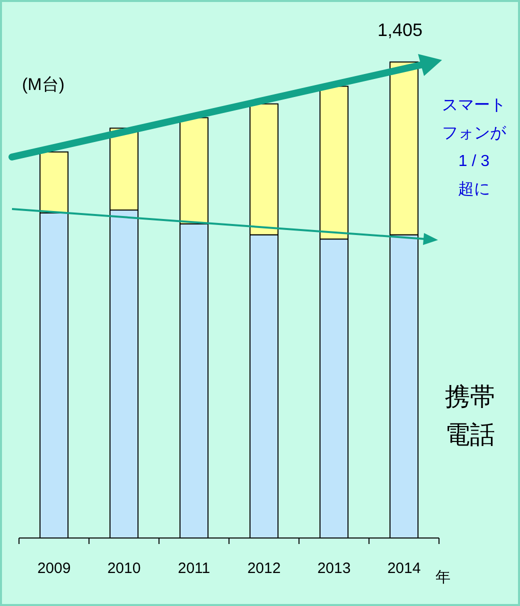 The width and height of the screenshot is (520, 606). I want to click on x-tick-label: 2011, so click(194, 568).